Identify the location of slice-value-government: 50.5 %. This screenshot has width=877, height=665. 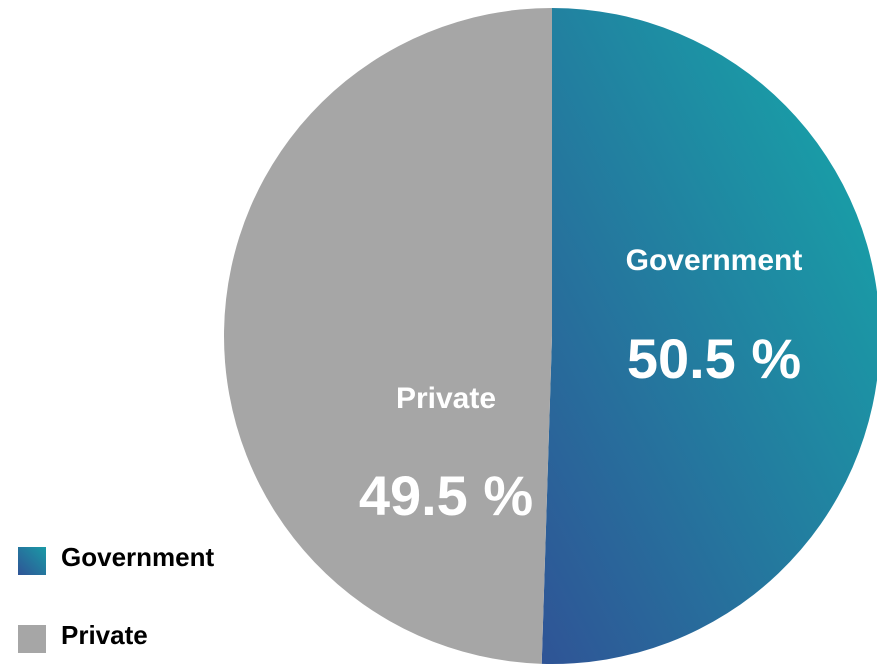
(714, 358).